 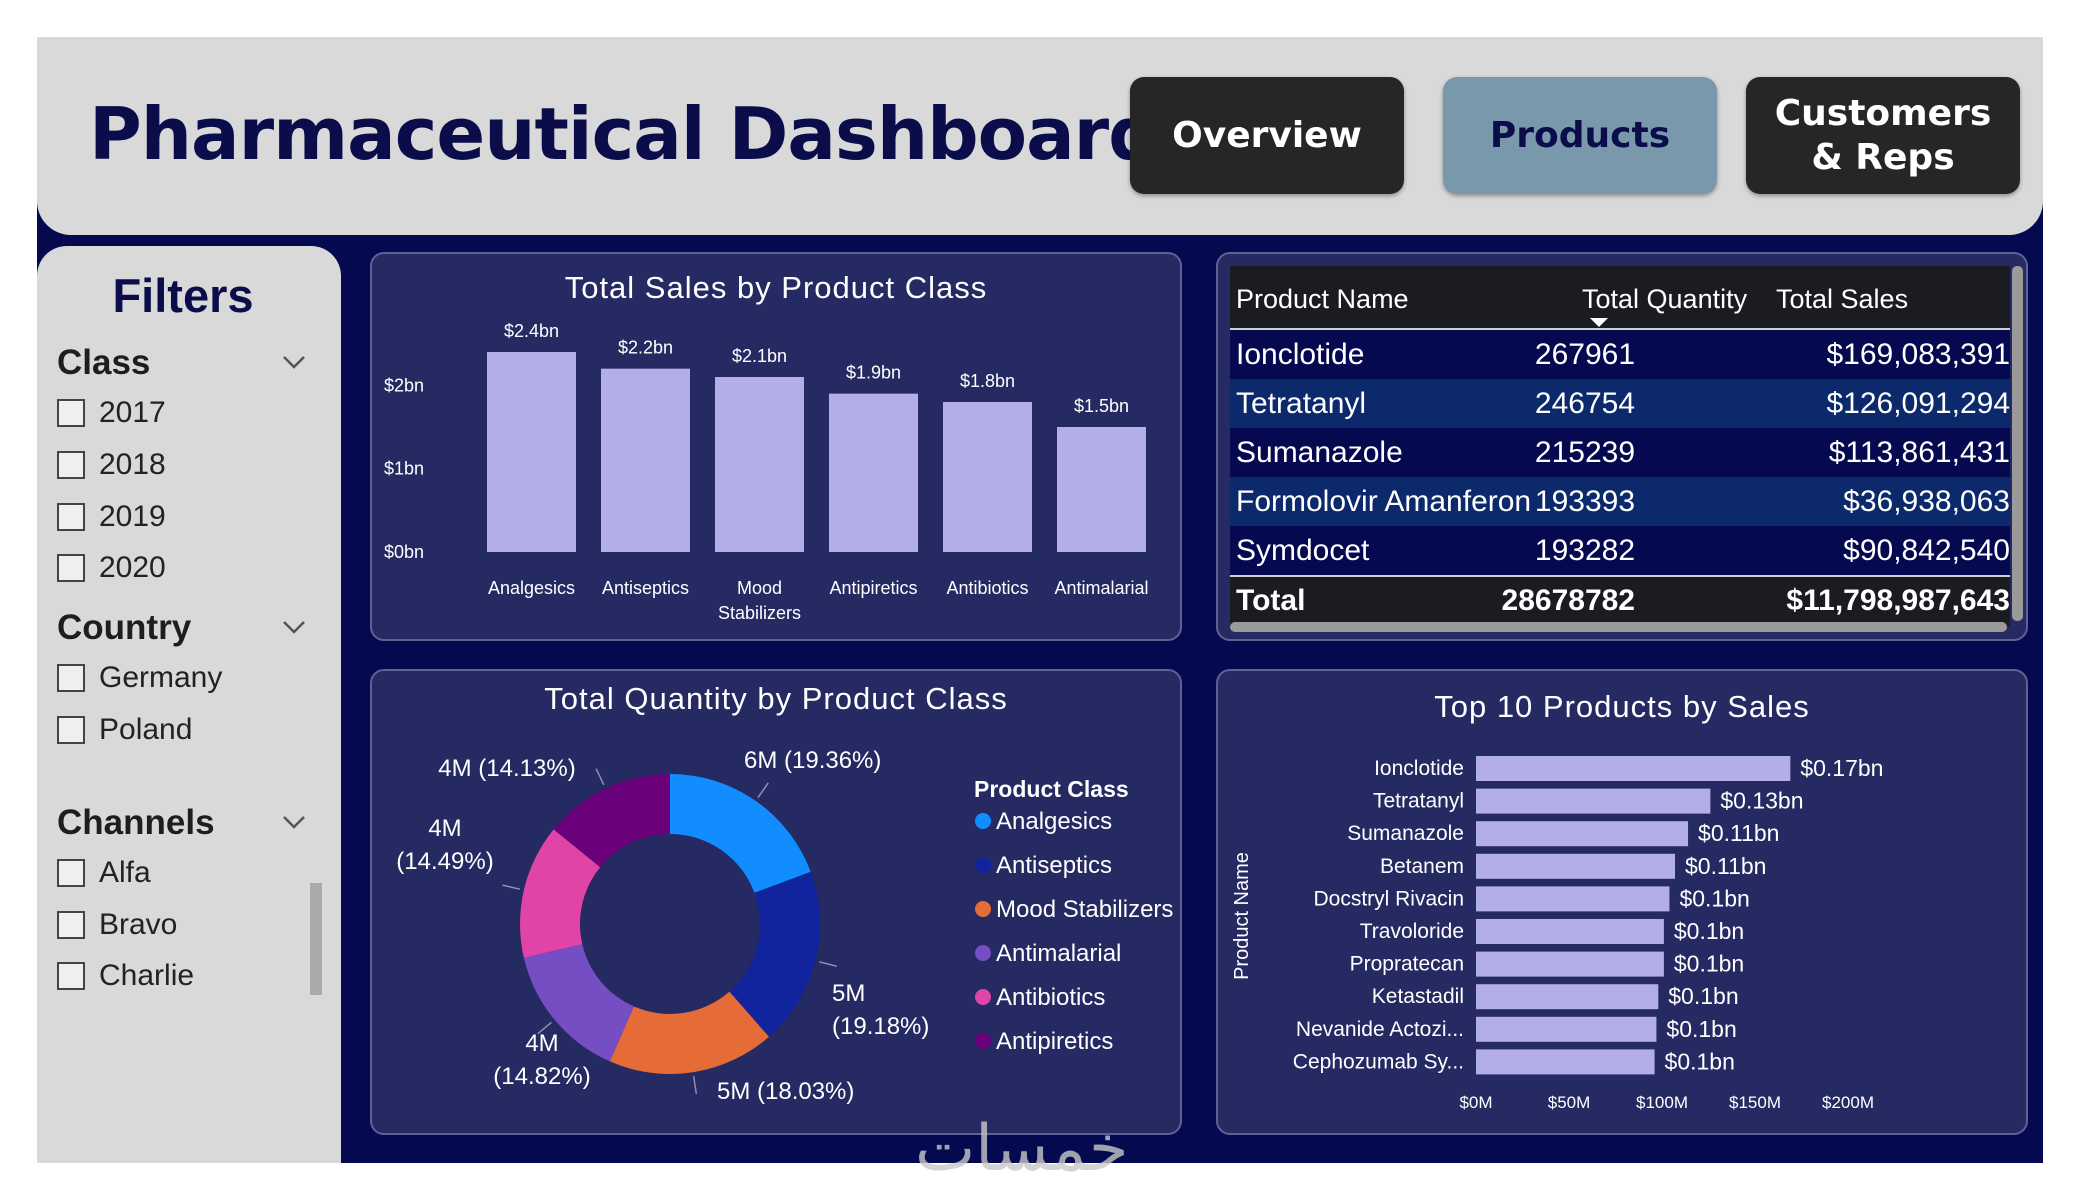 What do you see at coordinates (1665, 299) in the screenshot?
I see `col-total-quantity: Total Quantity` at bounding box center [1665, 299].